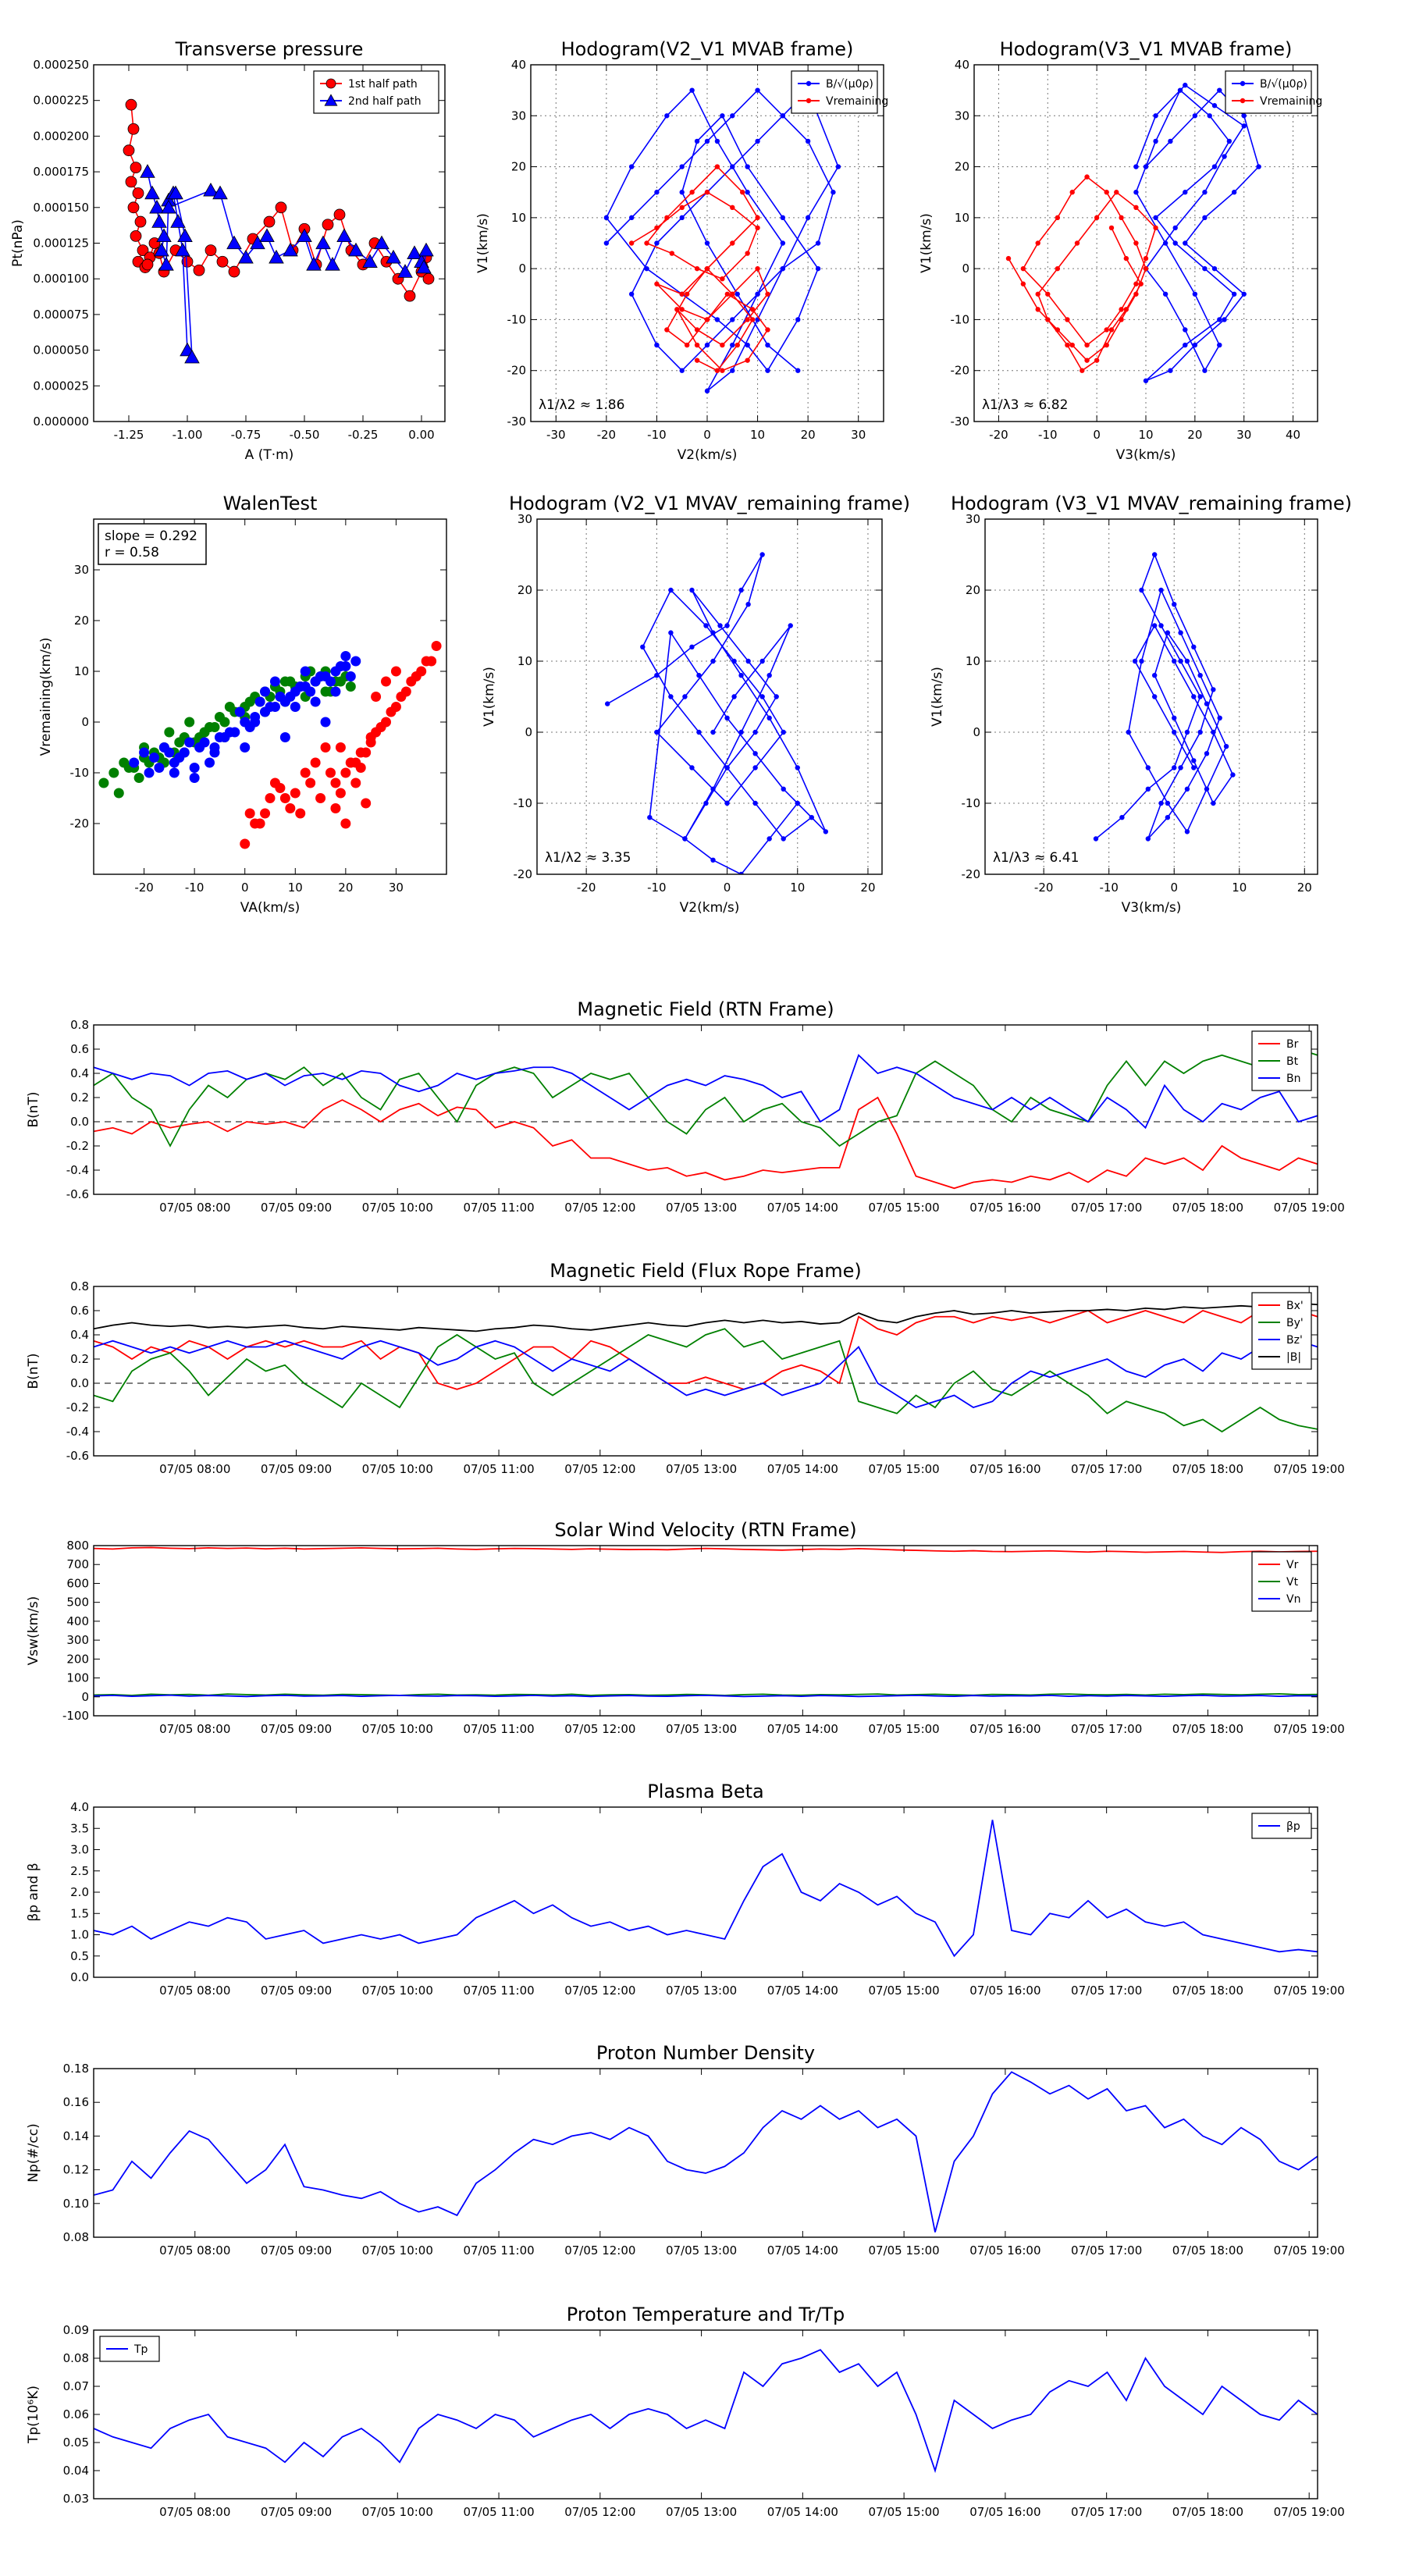 This screenshot has width=1405, height=2576. Describe the element at coordinates (708, 49) in the screenshot. I see `chart-title: Hodogram(V2_V1 MVAB frame)` at that location.